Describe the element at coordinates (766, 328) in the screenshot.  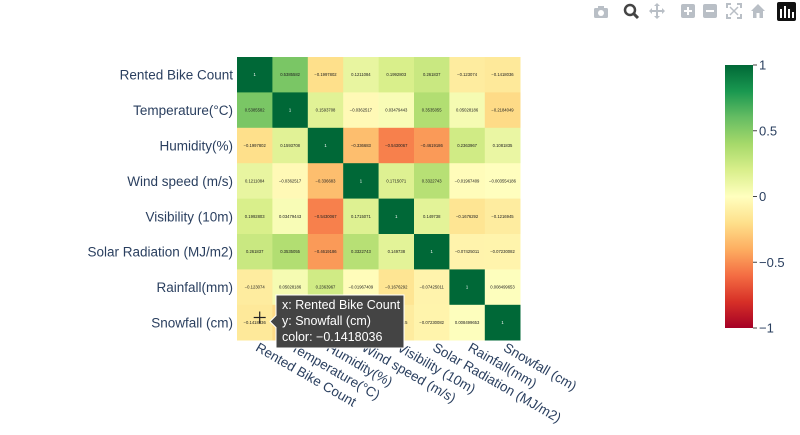
I see `colorbar-tick-label: −1` at that location.